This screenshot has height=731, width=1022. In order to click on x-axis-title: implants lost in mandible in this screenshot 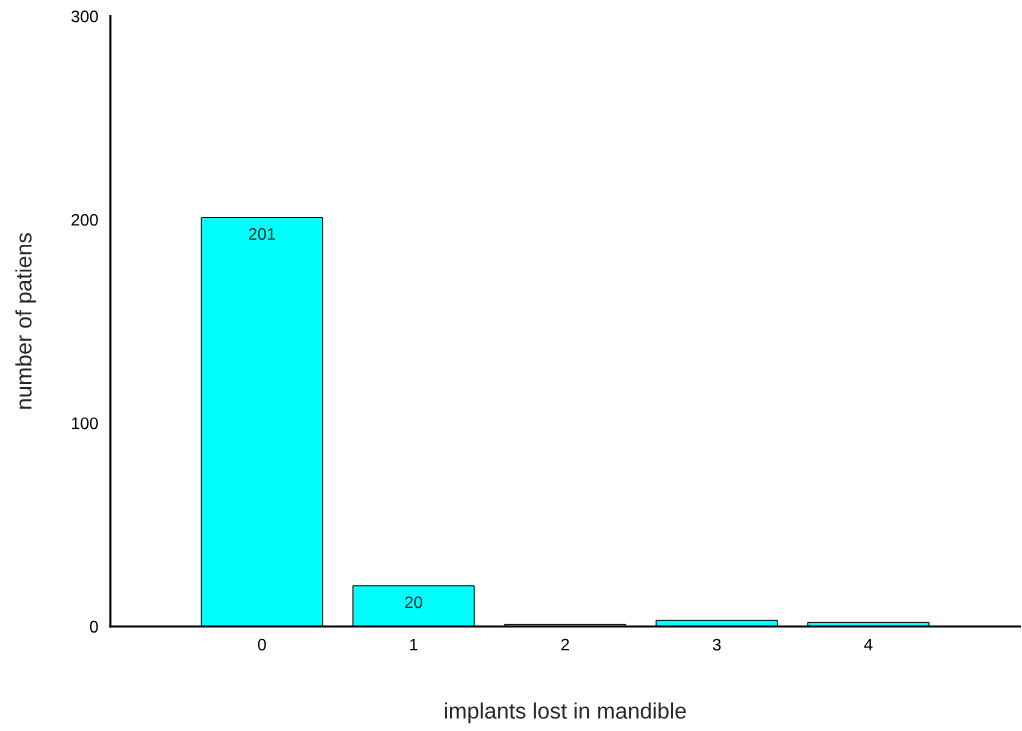, I will do `click(565, 713)`.